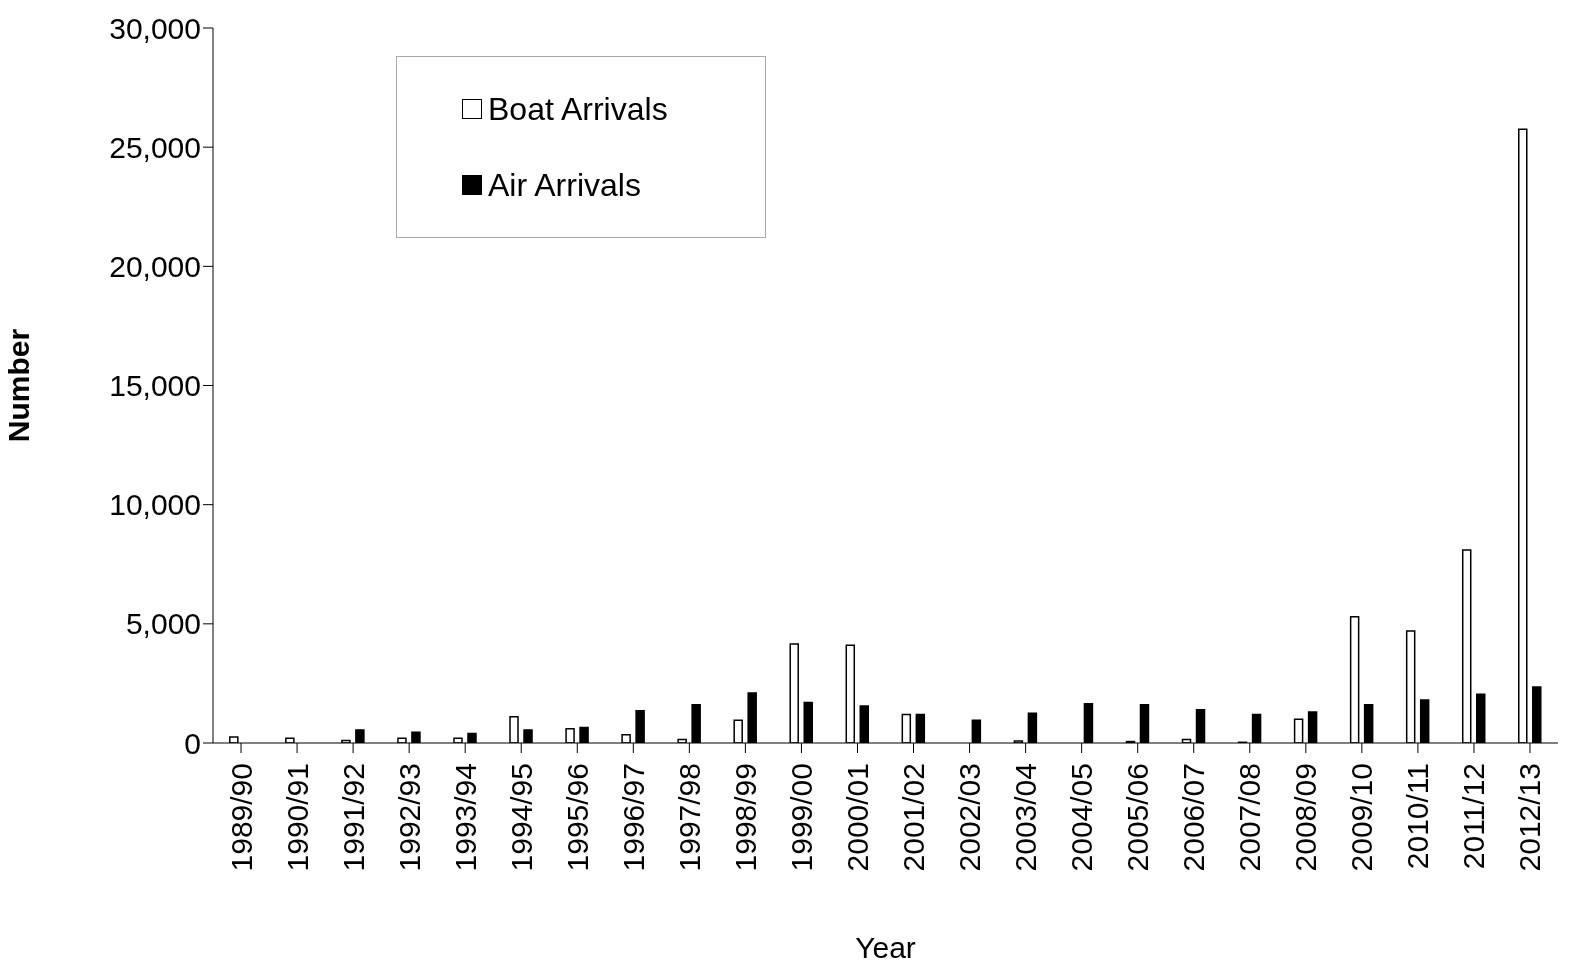 This screenshot has height=974, width=1572. What do you see at coordinates (914, 817) in the screenshot?
I see `x-tick-label: 2001/02` at bounding box center [914, 817].